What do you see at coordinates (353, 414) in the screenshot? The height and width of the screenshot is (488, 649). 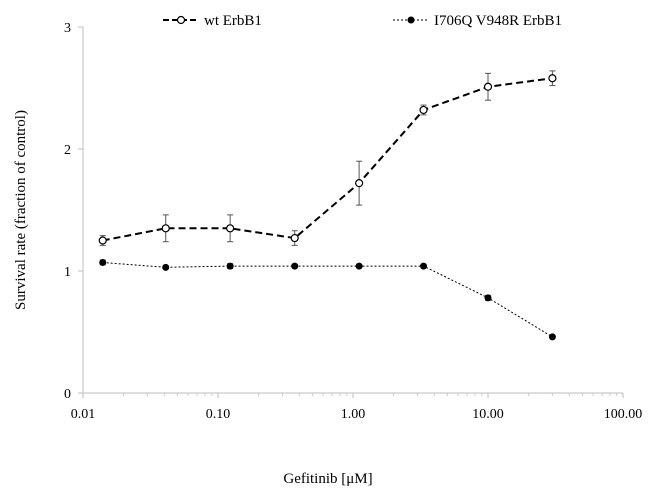 I see `x-tick-label: 1.00` at bounding box center [353, 414].